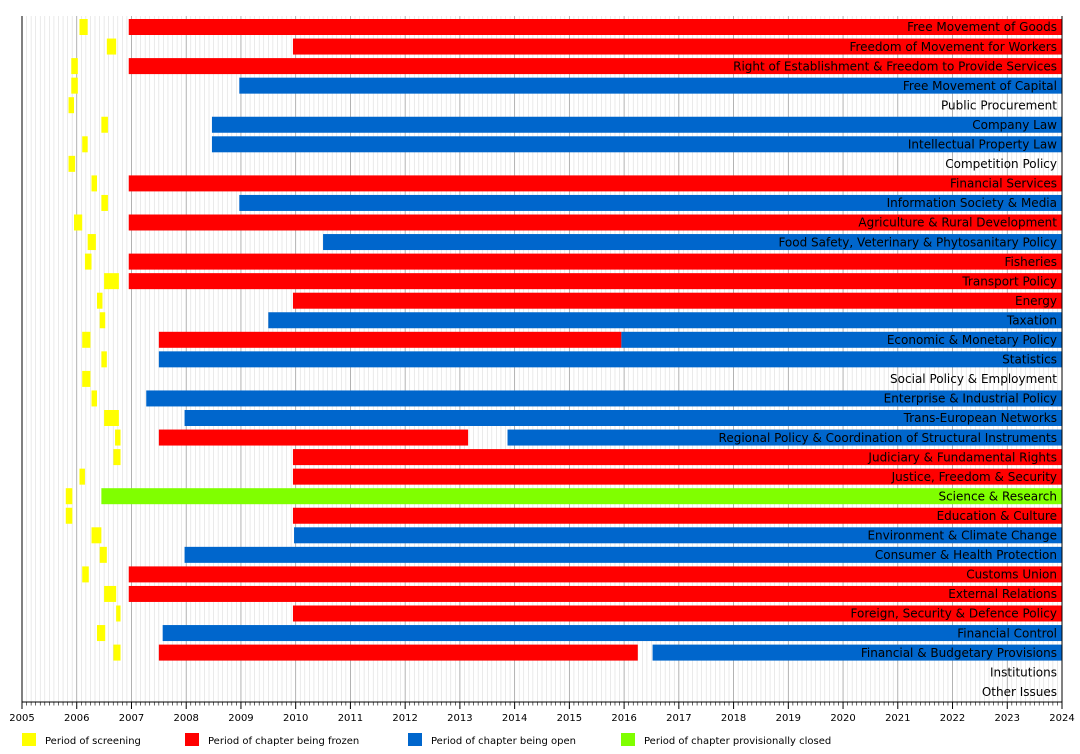 This screenshot has width=1080, height=754. I want to click on x-tick-label: 2017, so click(678, 718).